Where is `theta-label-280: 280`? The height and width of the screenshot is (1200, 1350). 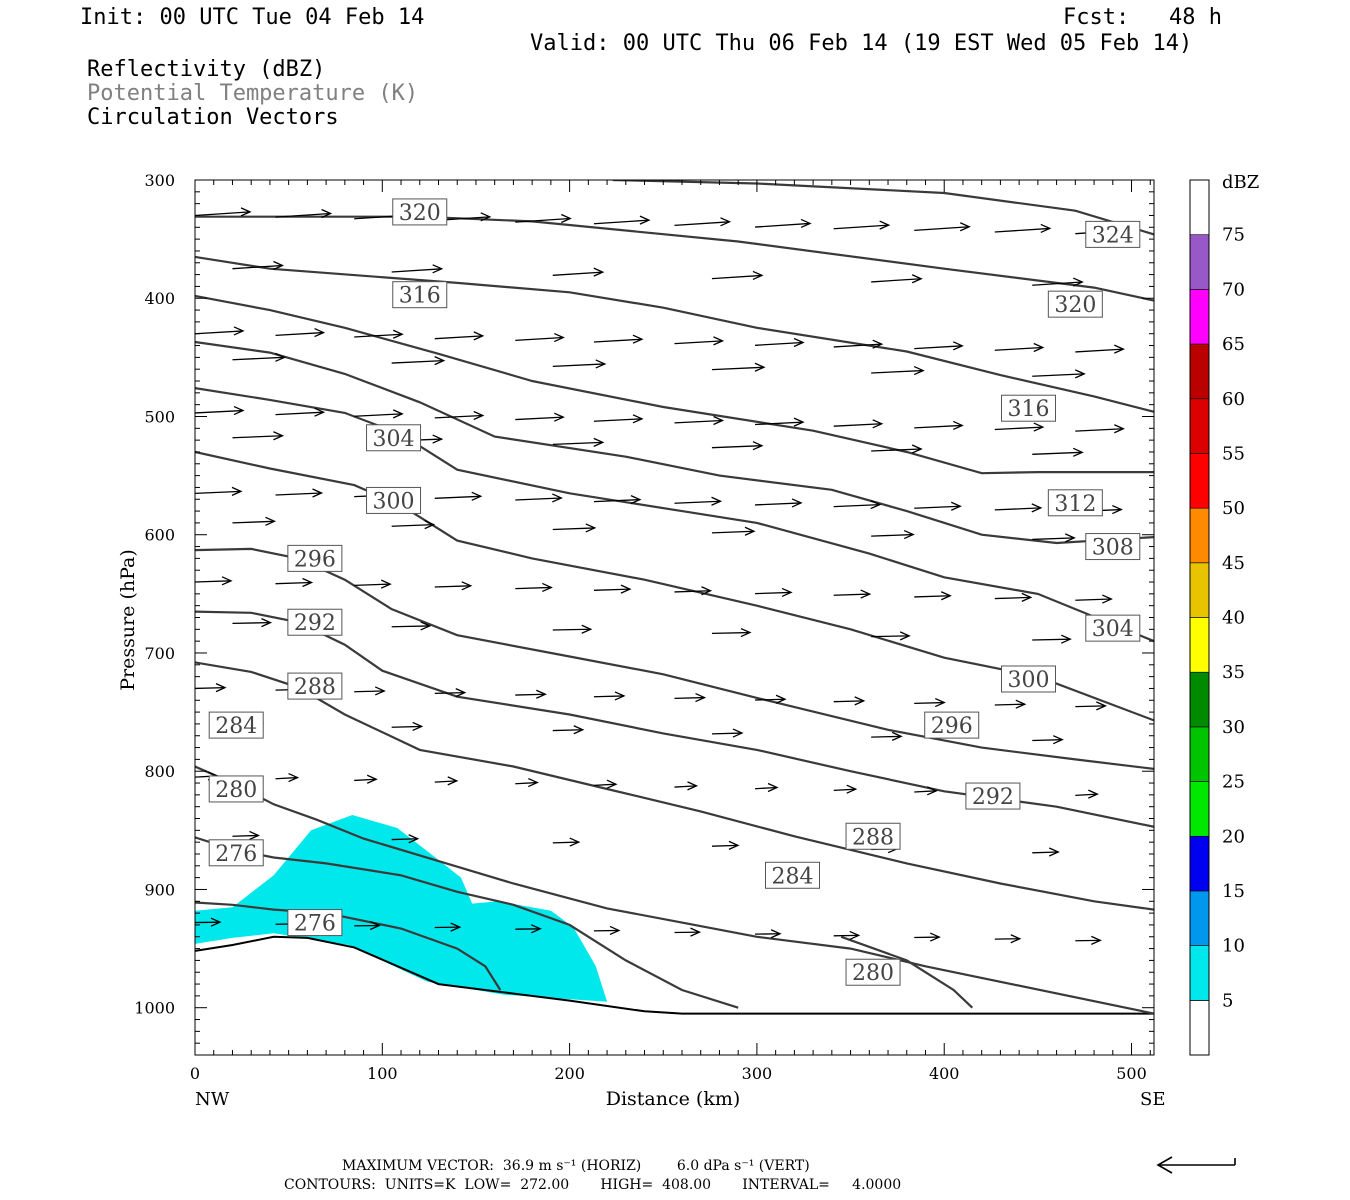 theta-label-280: 280 is located at coordinates (873, 973).